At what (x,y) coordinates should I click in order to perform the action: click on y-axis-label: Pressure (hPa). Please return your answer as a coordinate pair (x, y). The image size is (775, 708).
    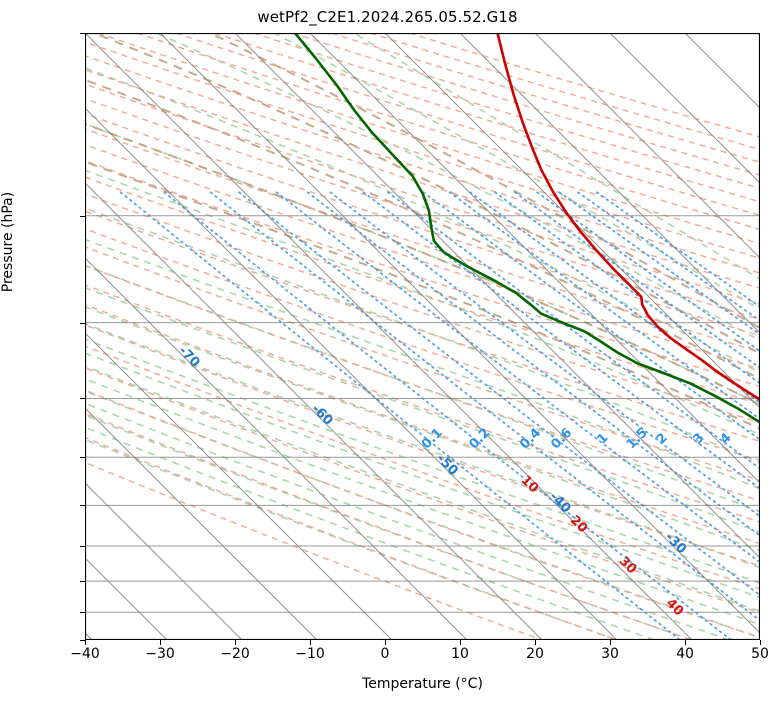
    Looking at the image, I should click on (8, 242).